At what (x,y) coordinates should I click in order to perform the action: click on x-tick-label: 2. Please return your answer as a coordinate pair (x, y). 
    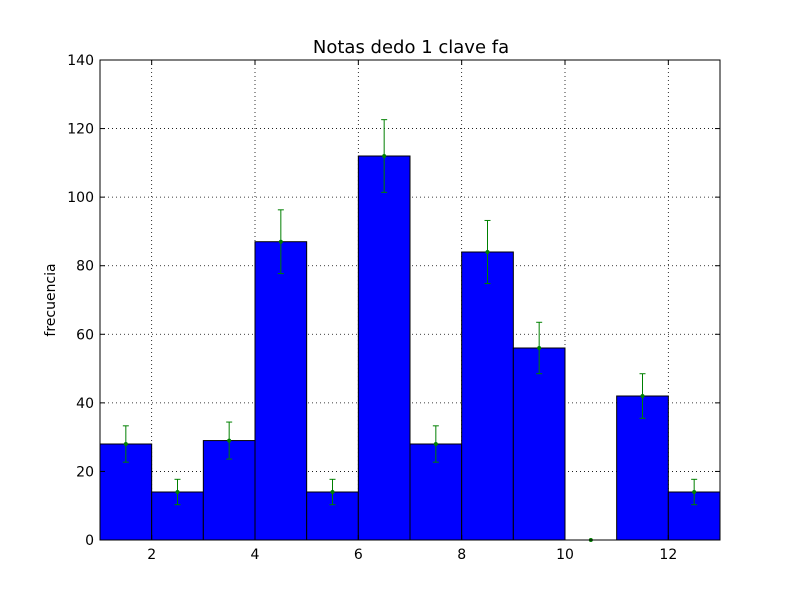
    Looking at the image, I should click on (151, 555).